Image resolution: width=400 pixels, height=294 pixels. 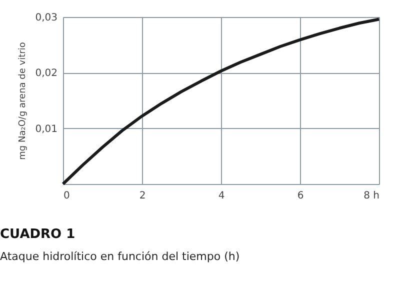 What do you see at coordinates (46, 74) in the screenshot?
I see `y-tick-label: 0,02` at bounding box center [46, 74].